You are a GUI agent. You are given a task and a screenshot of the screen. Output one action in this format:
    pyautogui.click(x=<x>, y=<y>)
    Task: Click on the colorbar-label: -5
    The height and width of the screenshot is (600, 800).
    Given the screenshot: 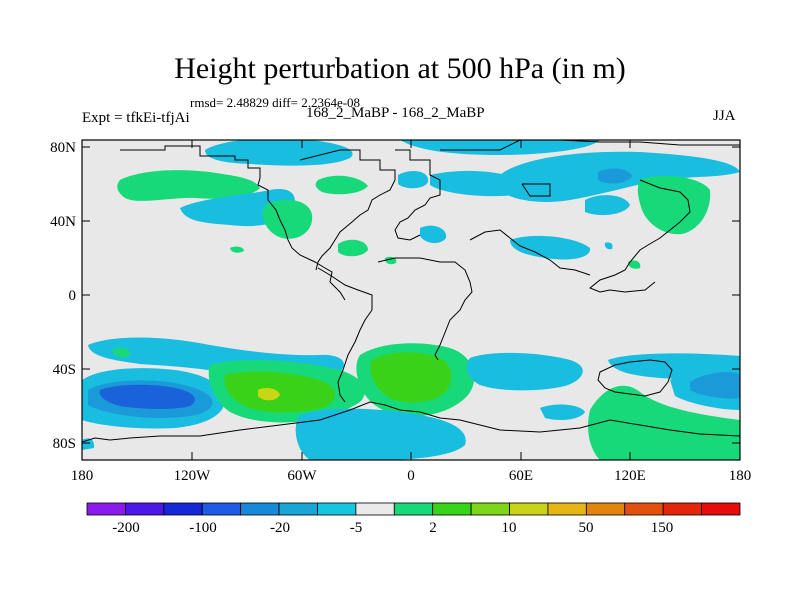 What is the action you would take?
    pyautogui.click(x=356, y=528)
    